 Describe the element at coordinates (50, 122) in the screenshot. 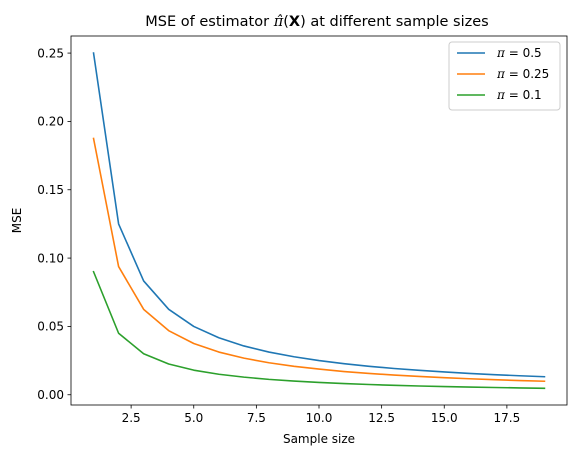

I see `y-tick-label: 0.20` at that location.